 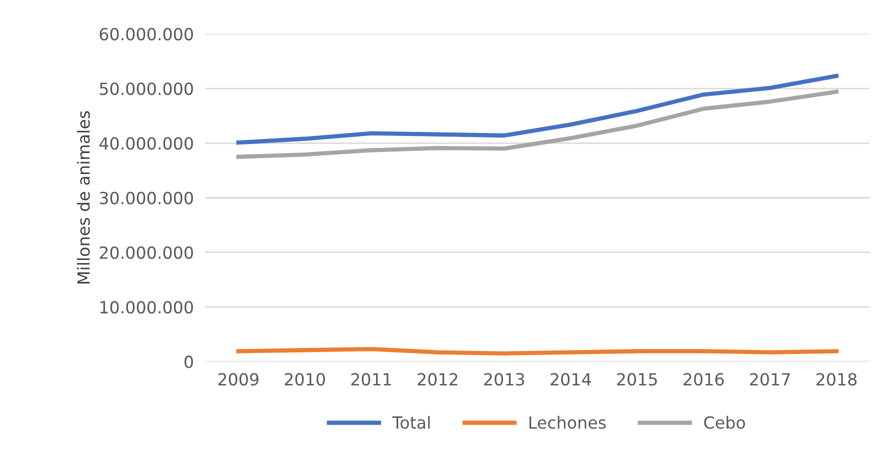 I want to click on x-tick-label: 2015, so click(x=637, y=379).